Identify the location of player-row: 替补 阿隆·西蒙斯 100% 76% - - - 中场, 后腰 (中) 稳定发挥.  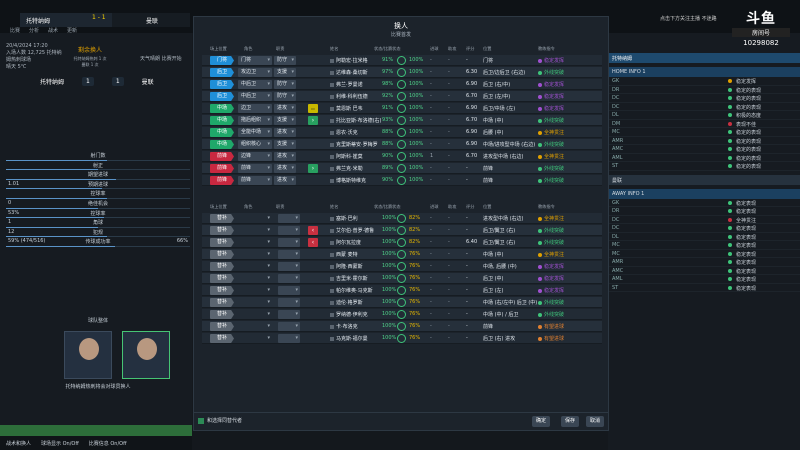
(402, 266).